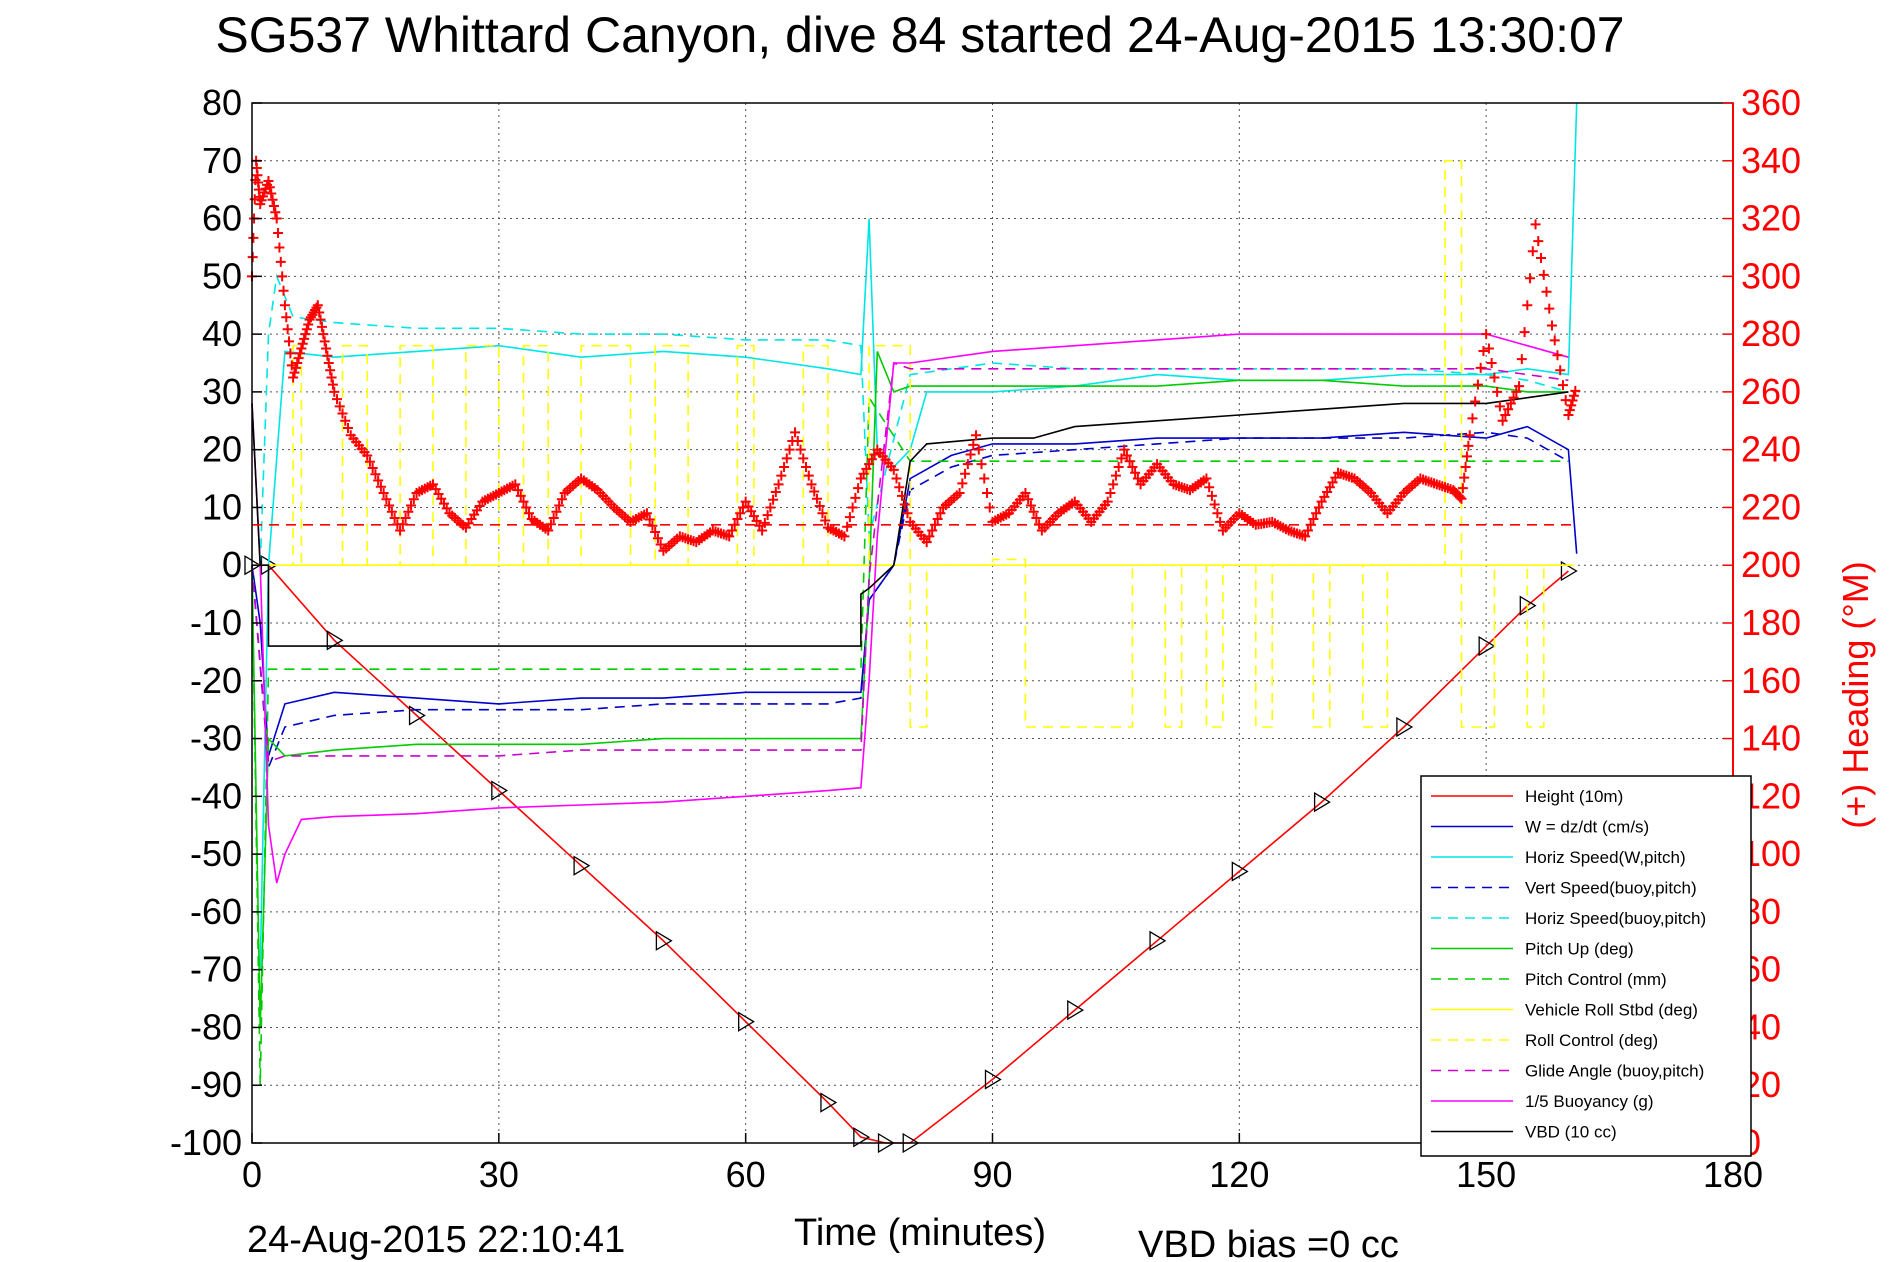 Image resolution: width=1891 pixels, height=1262 pixels. What do you see at coordinates (222, 506) in the screenshot?
I see `y-tick-label: 10` at bounding box center [222, 506].